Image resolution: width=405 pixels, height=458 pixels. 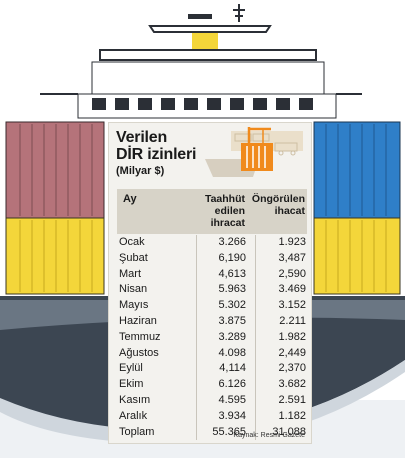 What do you see at coordinates (212, 306) in the screenshot?
I see `table-row: Mayıs 5.302 3.152` at bounding box center [212, 306].